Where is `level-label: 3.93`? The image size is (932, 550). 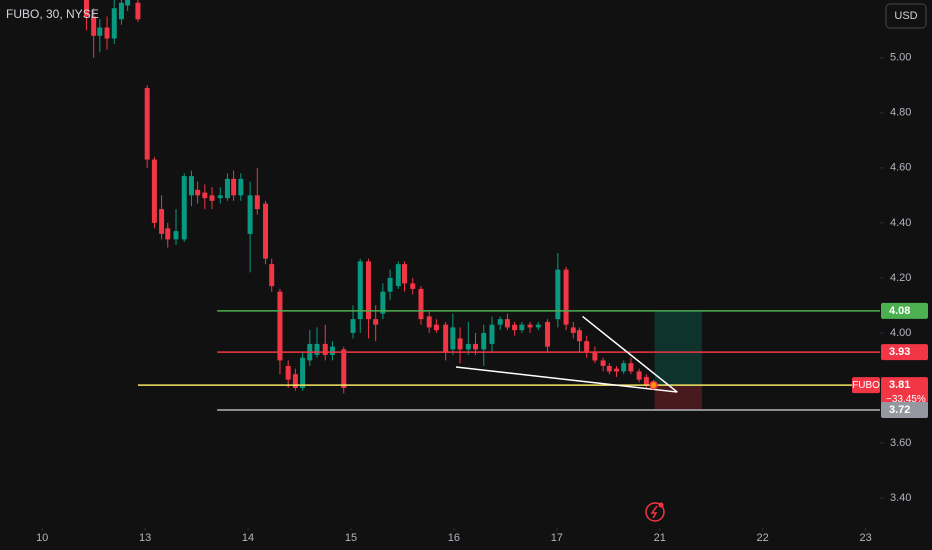
level-label: 3.93 is located at coordinates (899, 352).